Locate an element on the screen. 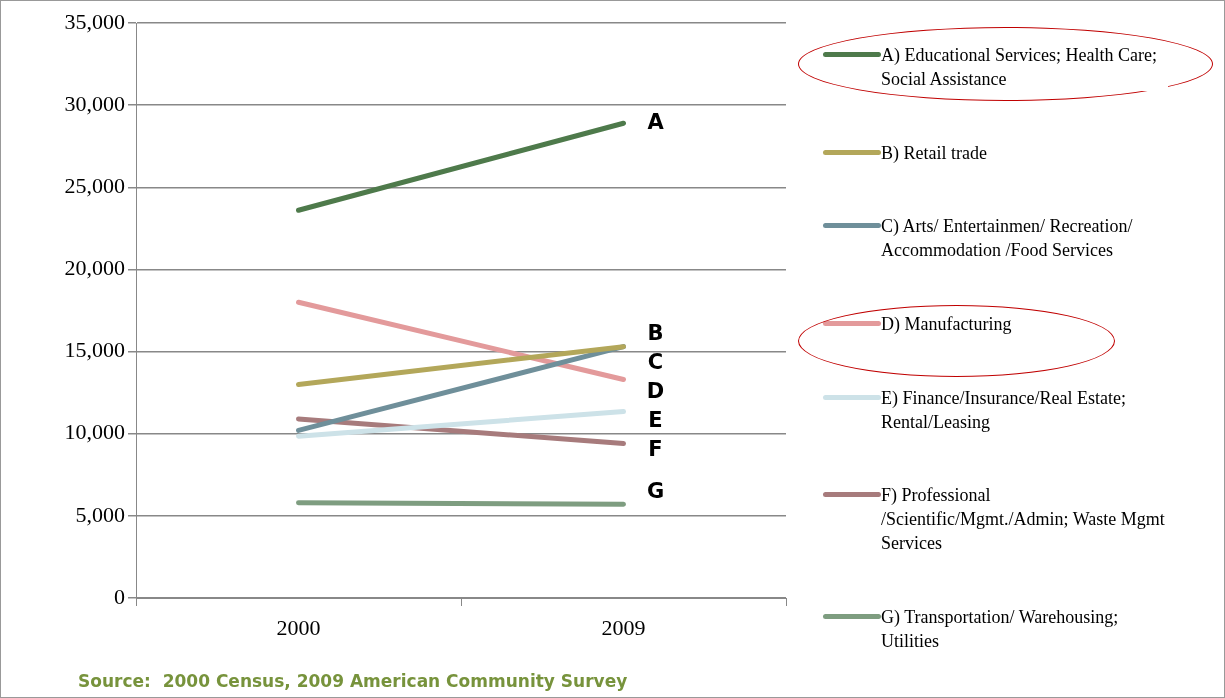  y-tick-label: 5,000 is located at coordinates (100, 514).